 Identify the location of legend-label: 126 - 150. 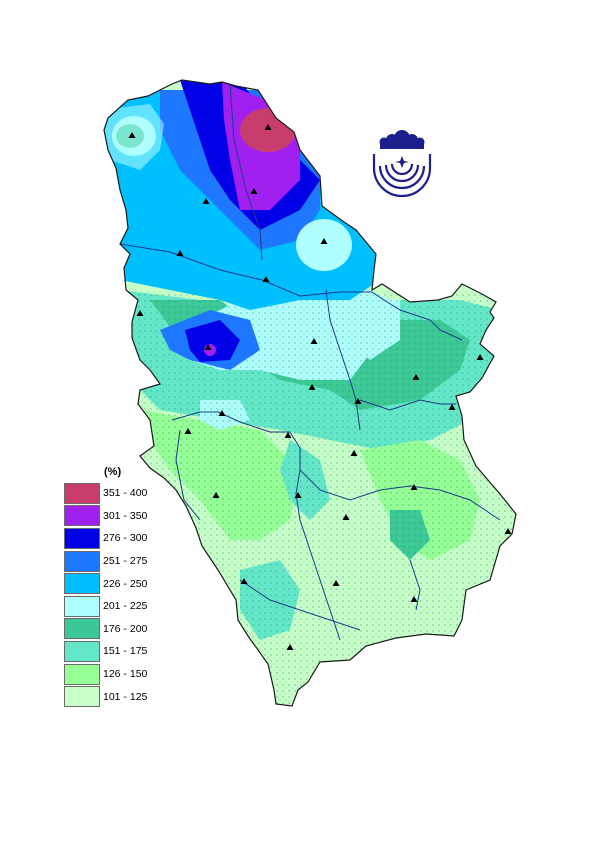
(125, 674).